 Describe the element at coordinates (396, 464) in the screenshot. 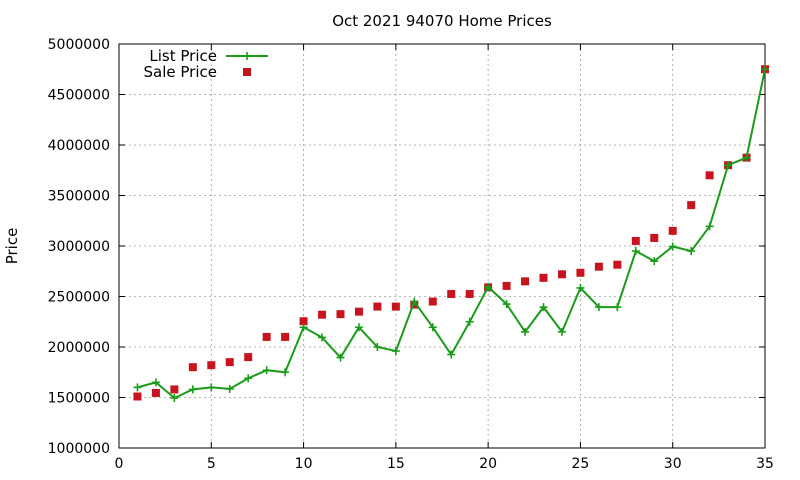

I see `x-tick-label: 15` at that location.